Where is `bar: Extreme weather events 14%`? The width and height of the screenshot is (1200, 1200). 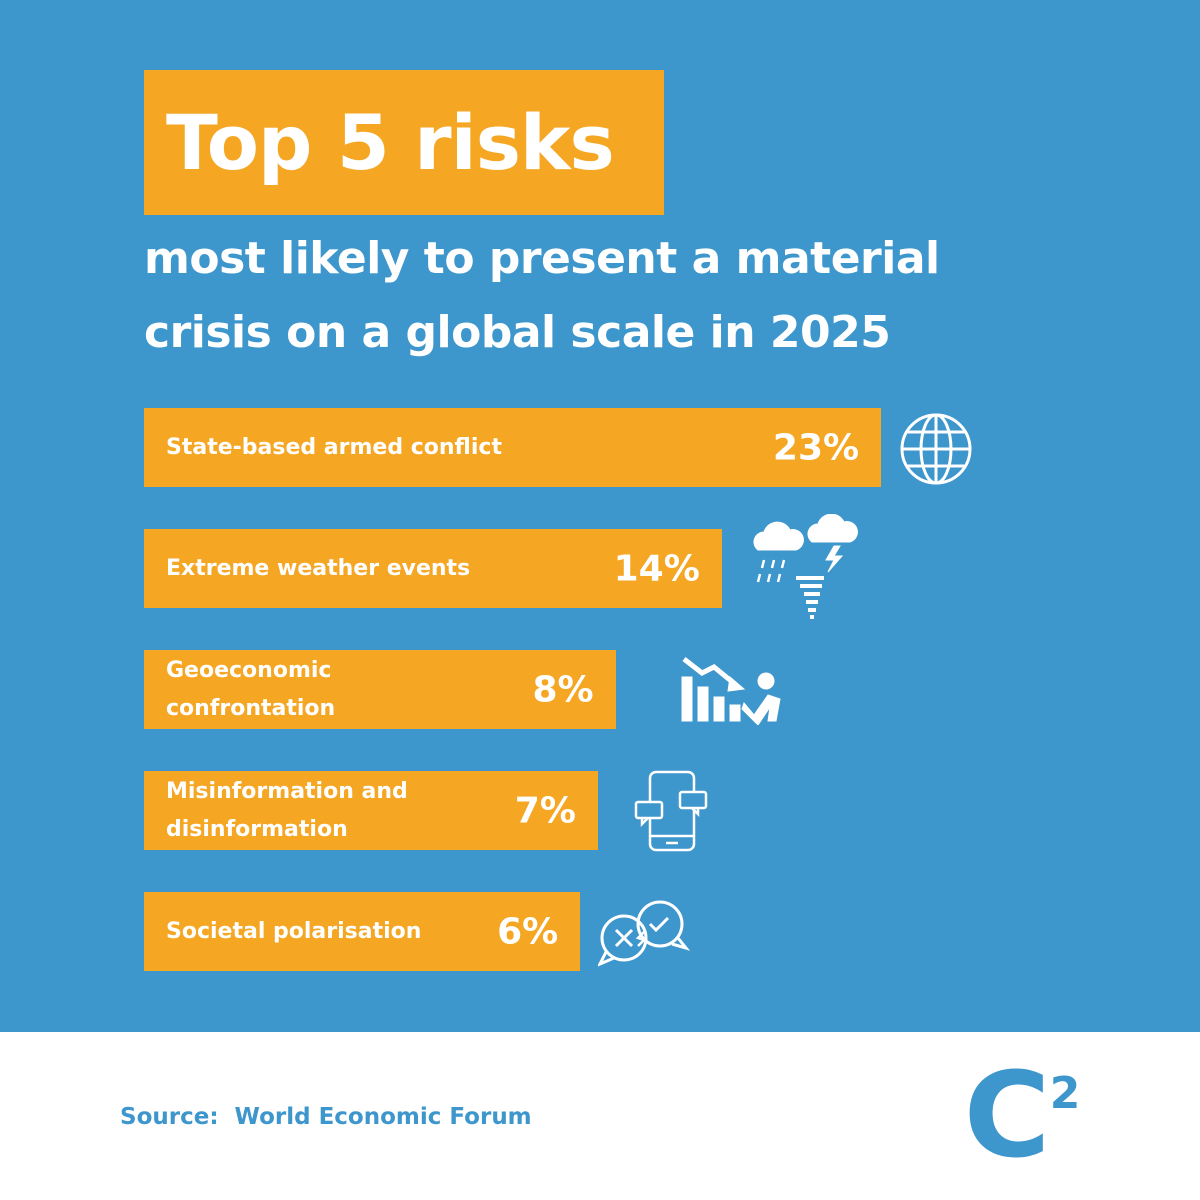 bar: Extreme weather events 14% is located at coordinates (433, 568).